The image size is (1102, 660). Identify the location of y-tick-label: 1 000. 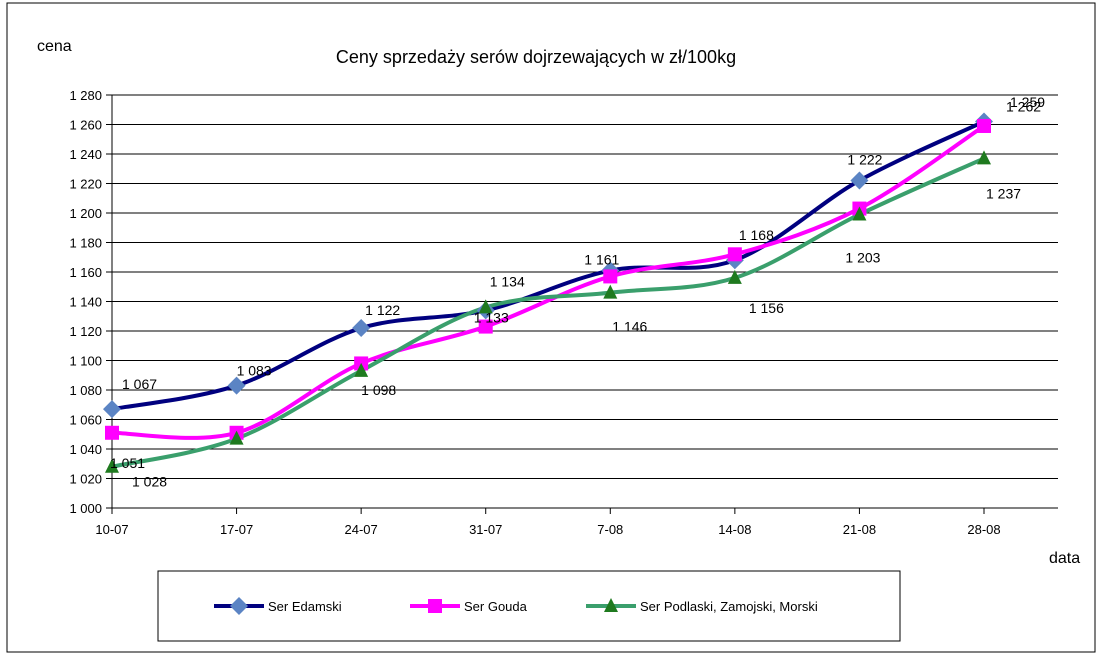
(85, 508).